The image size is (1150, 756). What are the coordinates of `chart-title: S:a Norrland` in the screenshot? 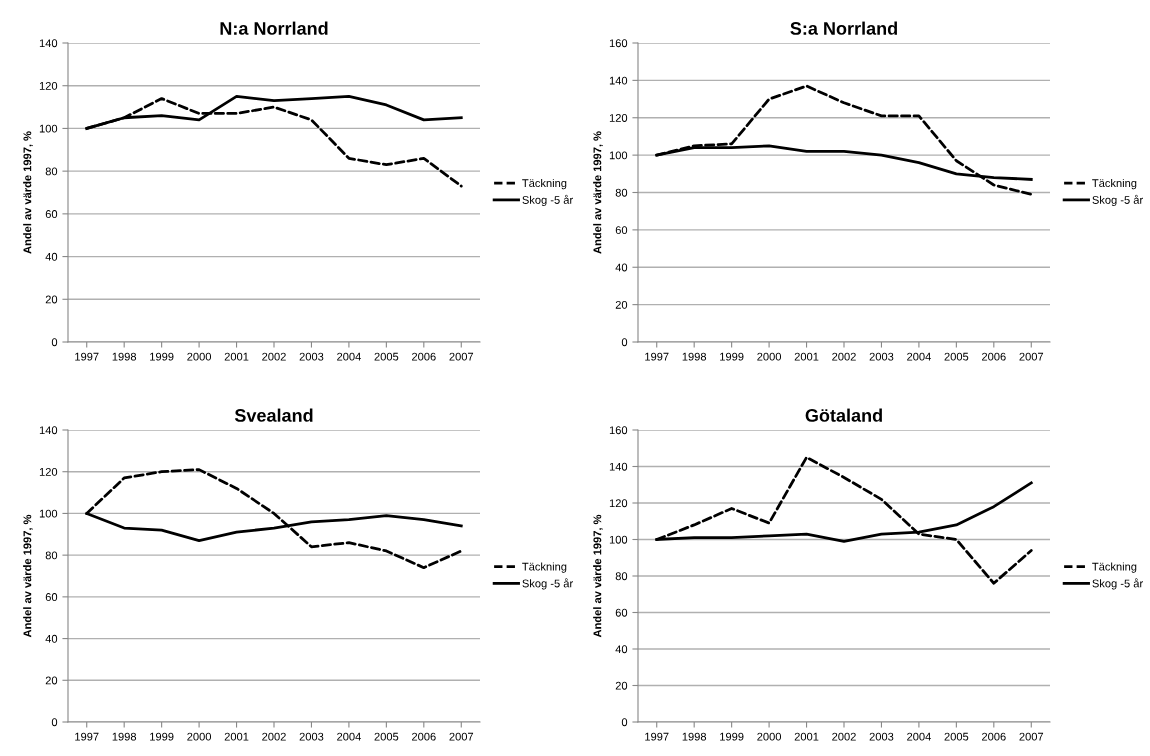 It's located at (843, 28).